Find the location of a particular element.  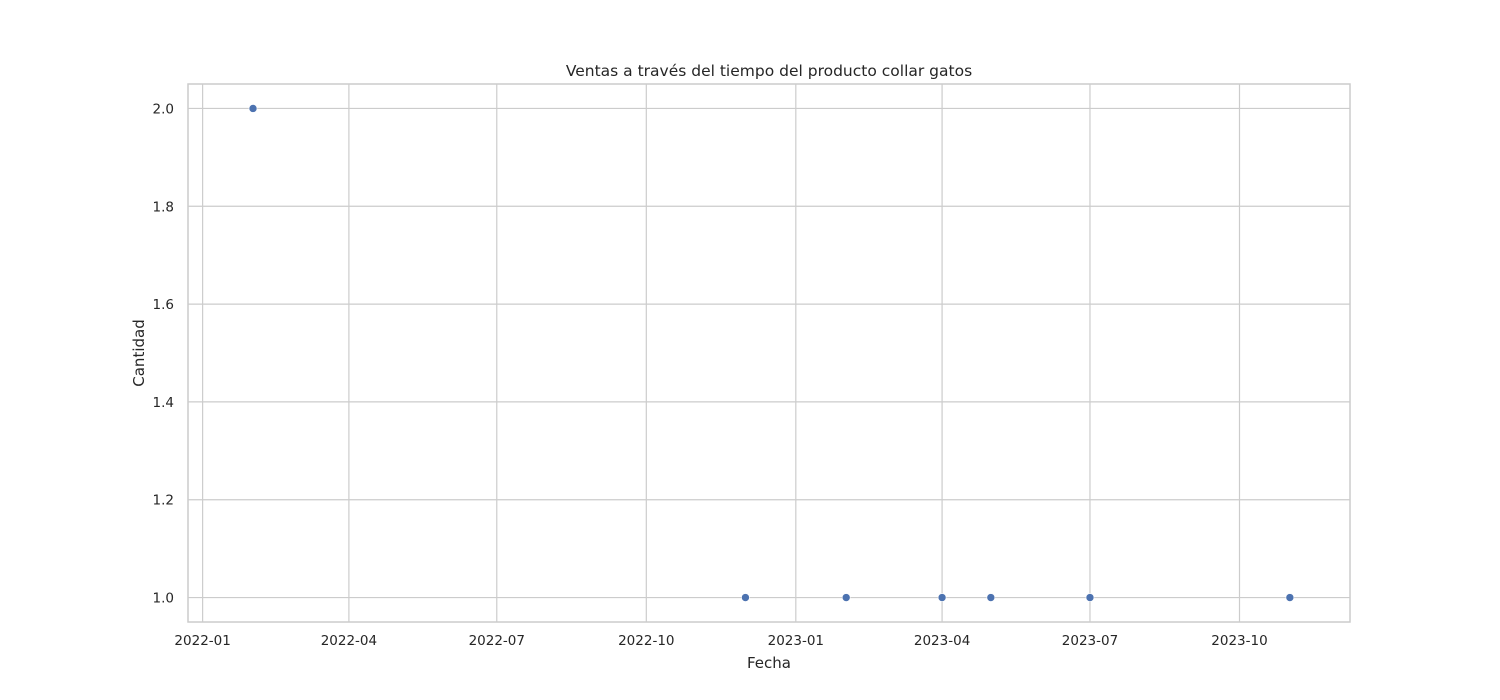

x-tick-label: 2022-10 is located at coordinates (646, 641).